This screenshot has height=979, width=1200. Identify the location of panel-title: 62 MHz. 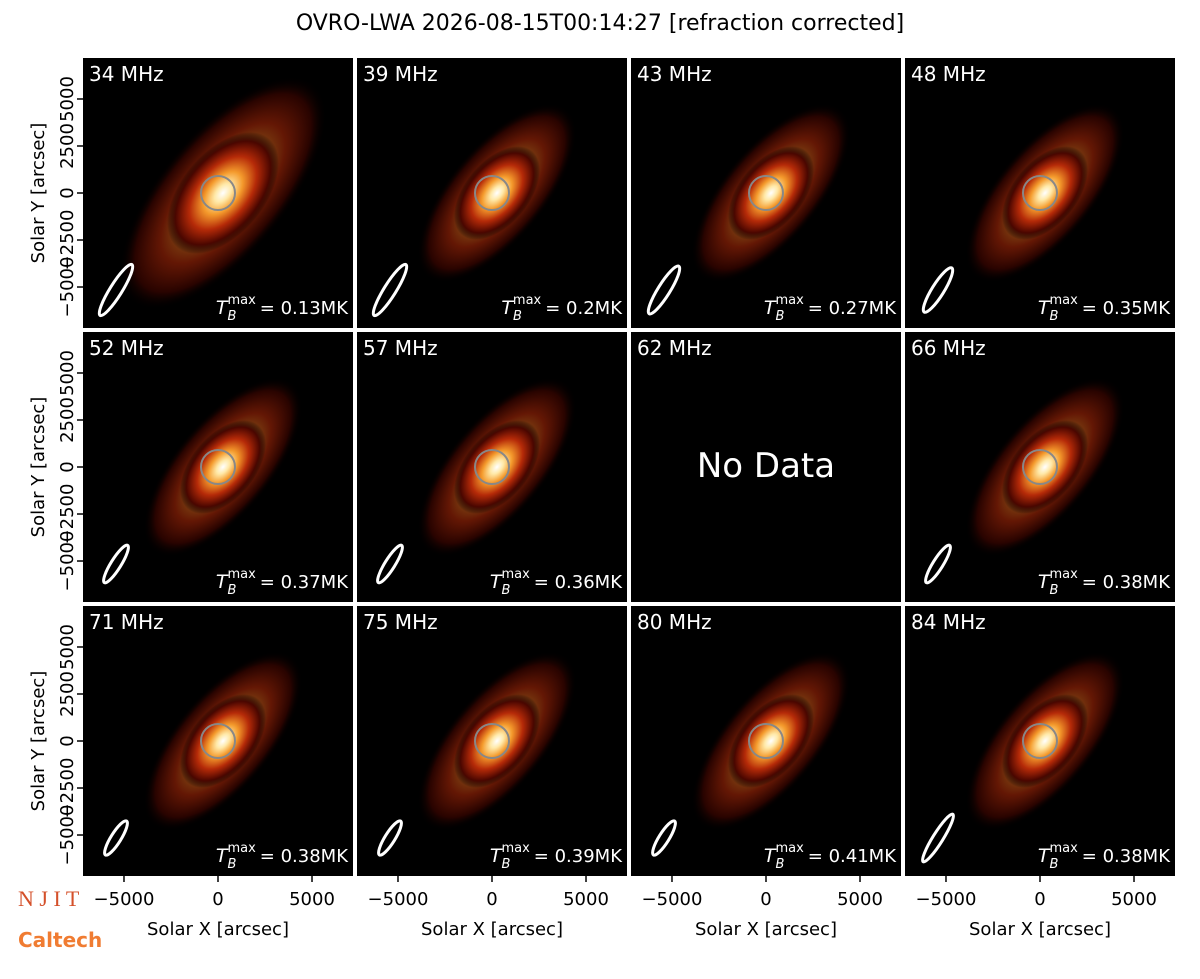
(674, 348).